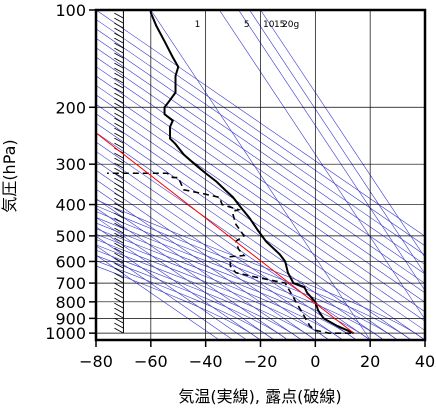 The width and height of the screenshot is (436, 411). I want to click on y-axis-label: 気圧(hPa), so click(9, 175).